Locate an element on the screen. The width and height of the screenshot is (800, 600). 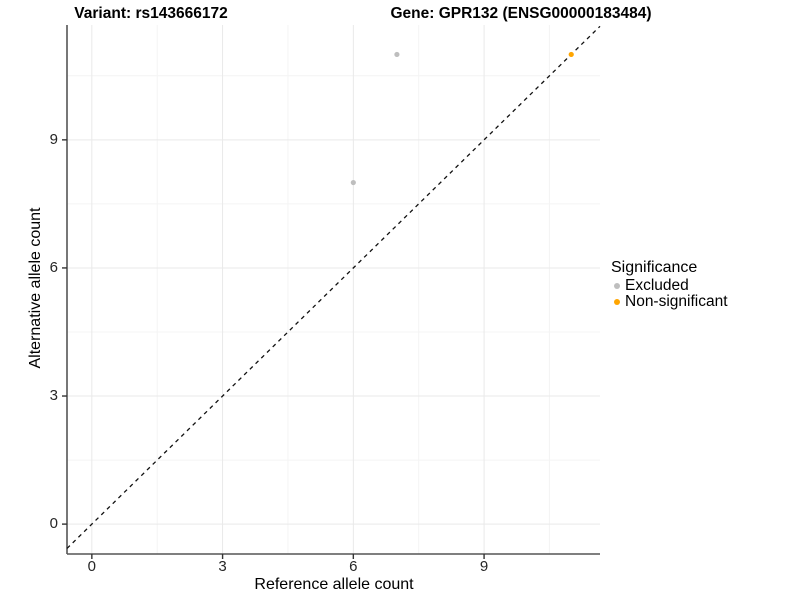
legend-entry-non-significant: Non-significant is located at coordinates (669, 302).